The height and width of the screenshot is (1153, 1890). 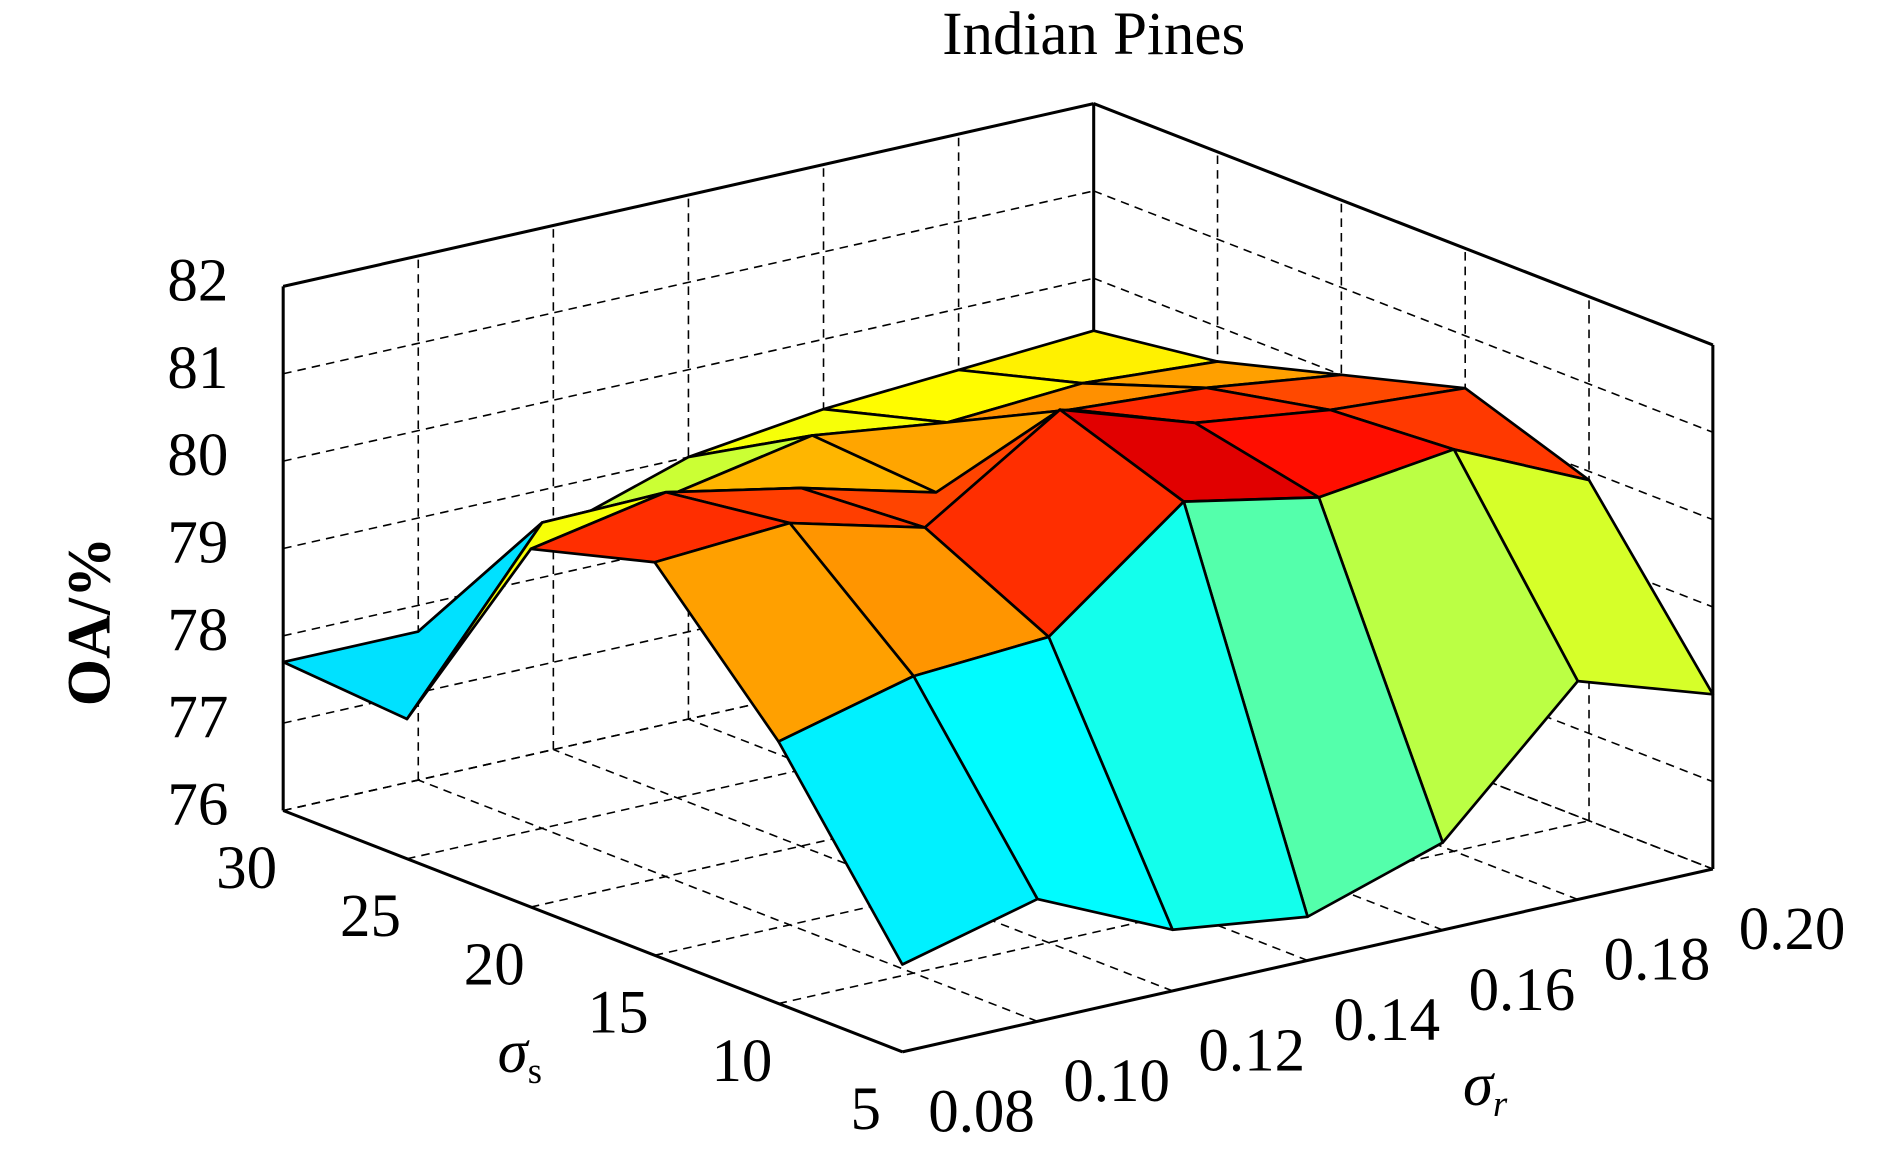 I want to click on y-label-symbol: σ, so click(x=514, y=1052).